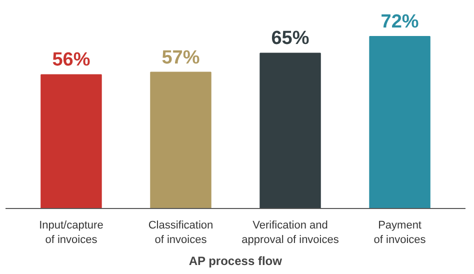  Describe the element at coordinates (71, 60) in the screenshot. I see `data-label: 56%` at that location.